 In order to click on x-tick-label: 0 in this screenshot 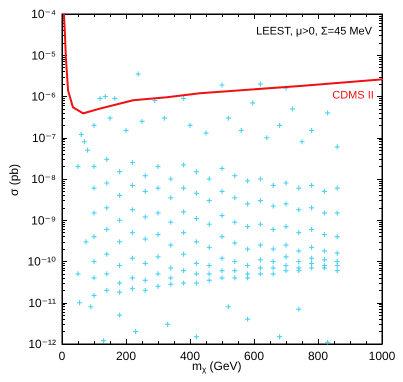, I will do `click(62, 356)`.